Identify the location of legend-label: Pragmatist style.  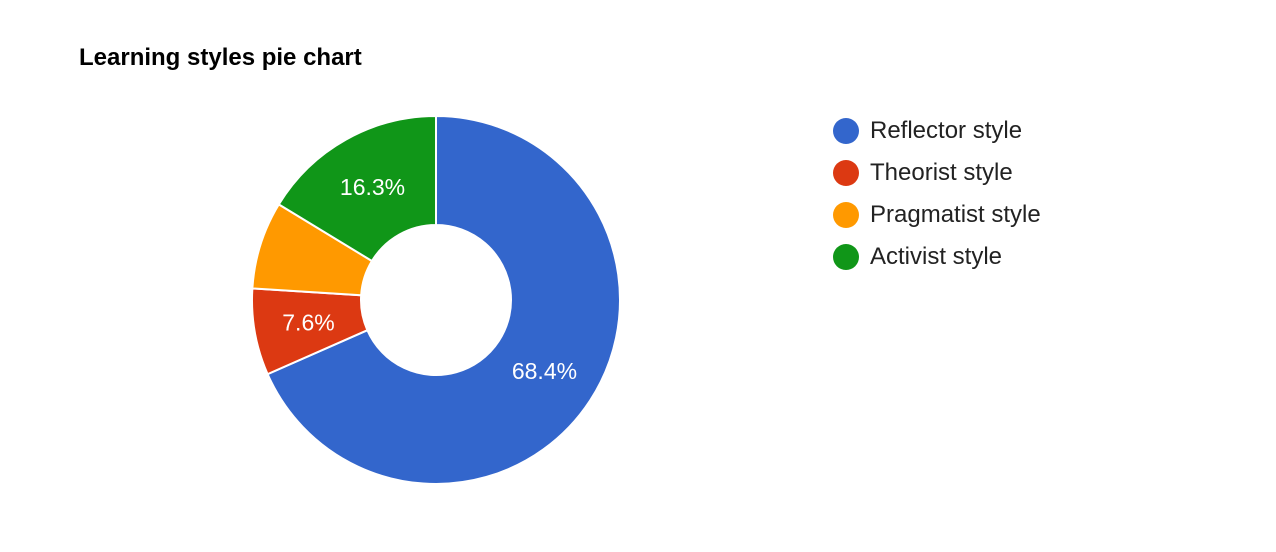
(955, 214).